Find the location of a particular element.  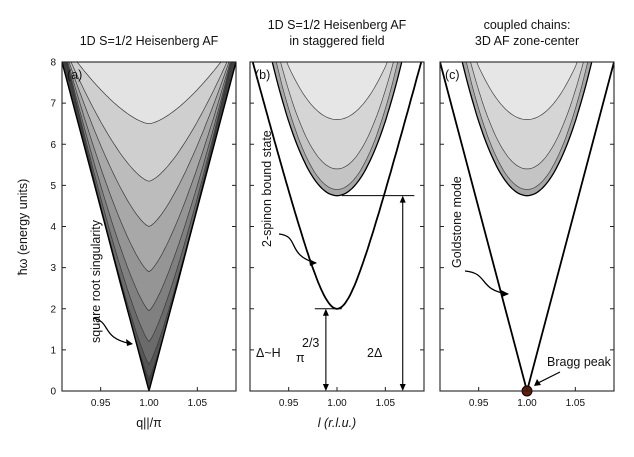

gap-label-sub: π is located at coordinates (300, 358).